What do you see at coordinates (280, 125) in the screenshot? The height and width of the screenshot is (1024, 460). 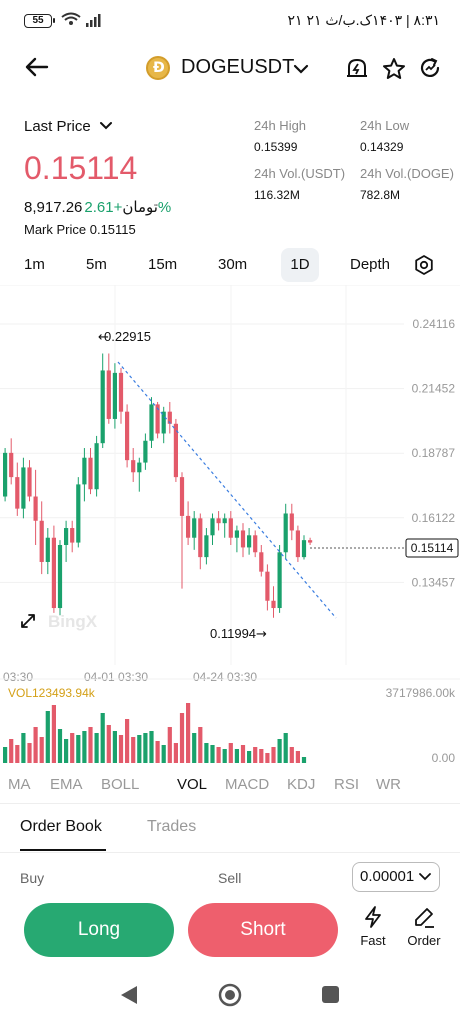 I see `stat-high-label: 24h High` at bounding box center [280, 125].